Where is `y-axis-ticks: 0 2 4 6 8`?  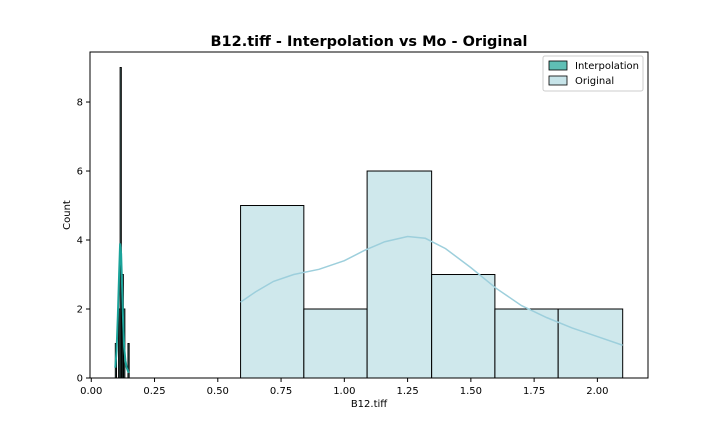 y-axis-ticks: 0 2 4 6 8 is located at coordinates (83, 241).